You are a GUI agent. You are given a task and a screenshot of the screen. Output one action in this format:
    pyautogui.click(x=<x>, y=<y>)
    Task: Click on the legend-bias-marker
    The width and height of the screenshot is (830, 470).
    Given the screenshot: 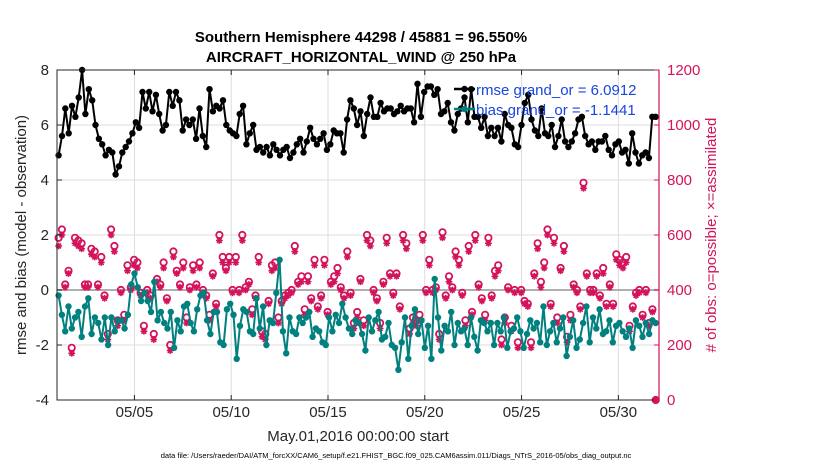 What is the action you would take?
    pyautogui.click(x=464, y=109)
    